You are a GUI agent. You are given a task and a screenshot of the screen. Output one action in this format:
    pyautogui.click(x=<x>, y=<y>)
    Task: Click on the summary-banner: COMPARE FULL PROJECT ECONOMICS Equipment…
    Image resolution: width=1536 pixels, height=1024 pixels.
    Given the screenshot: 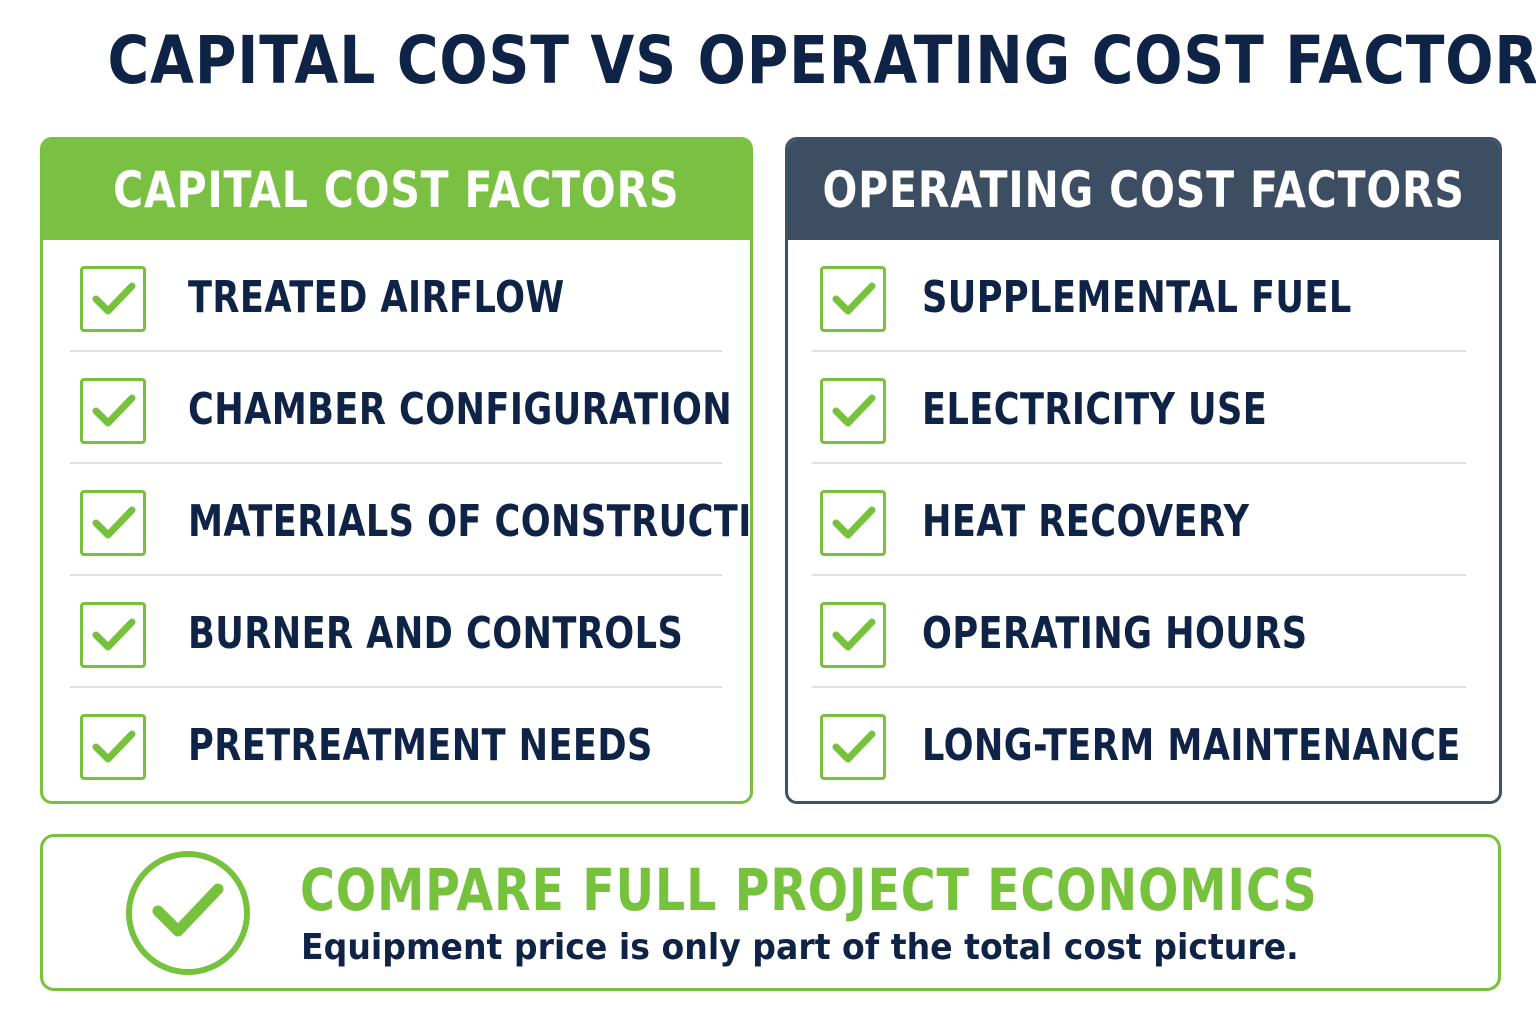 What is the action you would take?
    pyautogui.click(x=770, y=912)
    